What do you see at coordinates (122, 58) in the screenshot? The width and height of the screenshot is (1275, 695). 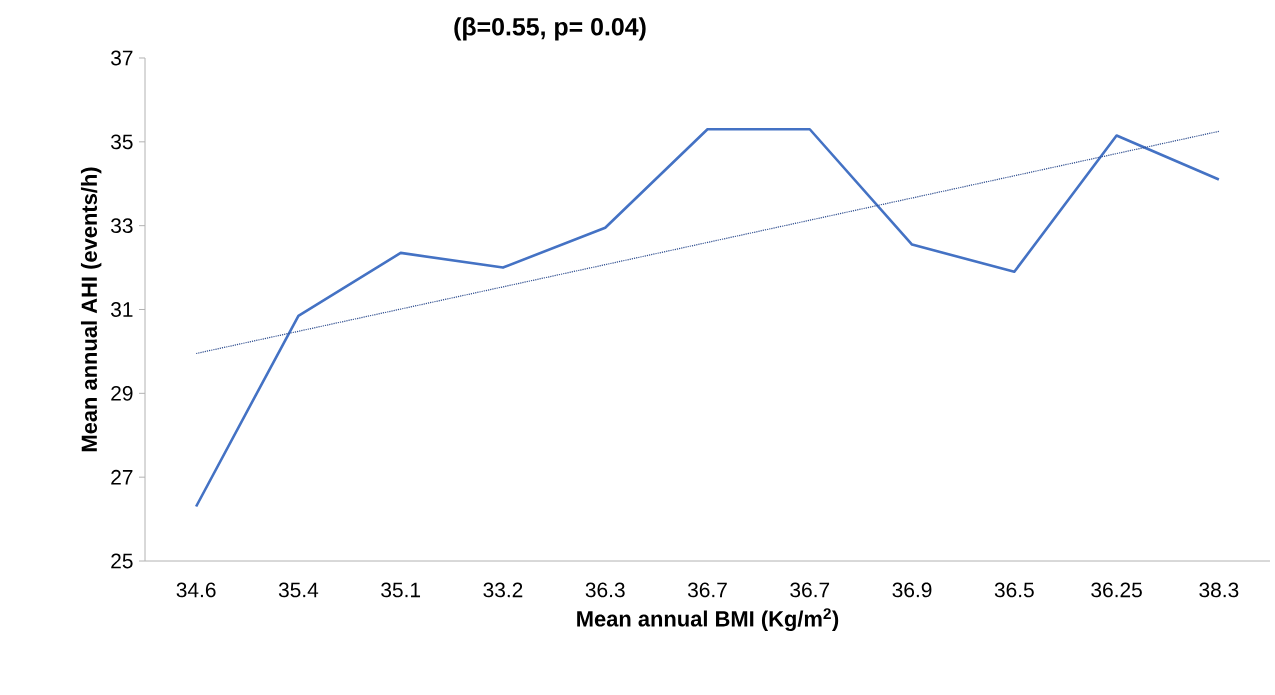 I see `y-tick-label: 37` at bounding box center [122, 58].